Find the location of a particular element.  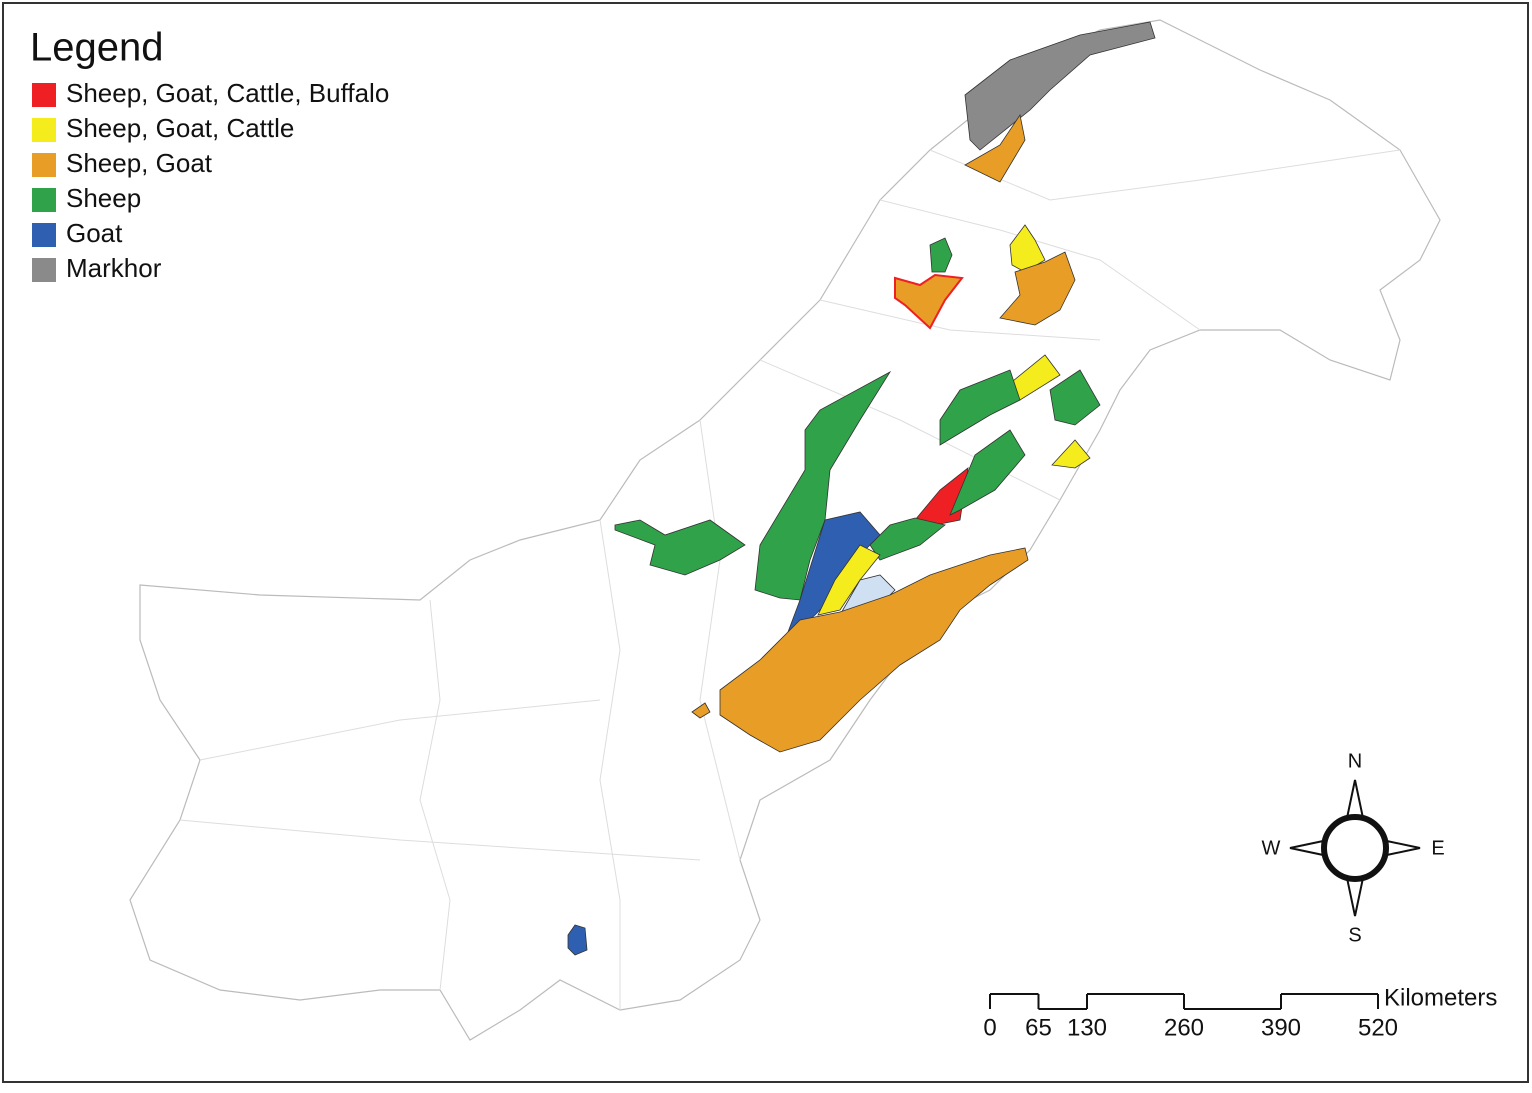

scale-label: 260 is located at coordinates (1184, 1027).